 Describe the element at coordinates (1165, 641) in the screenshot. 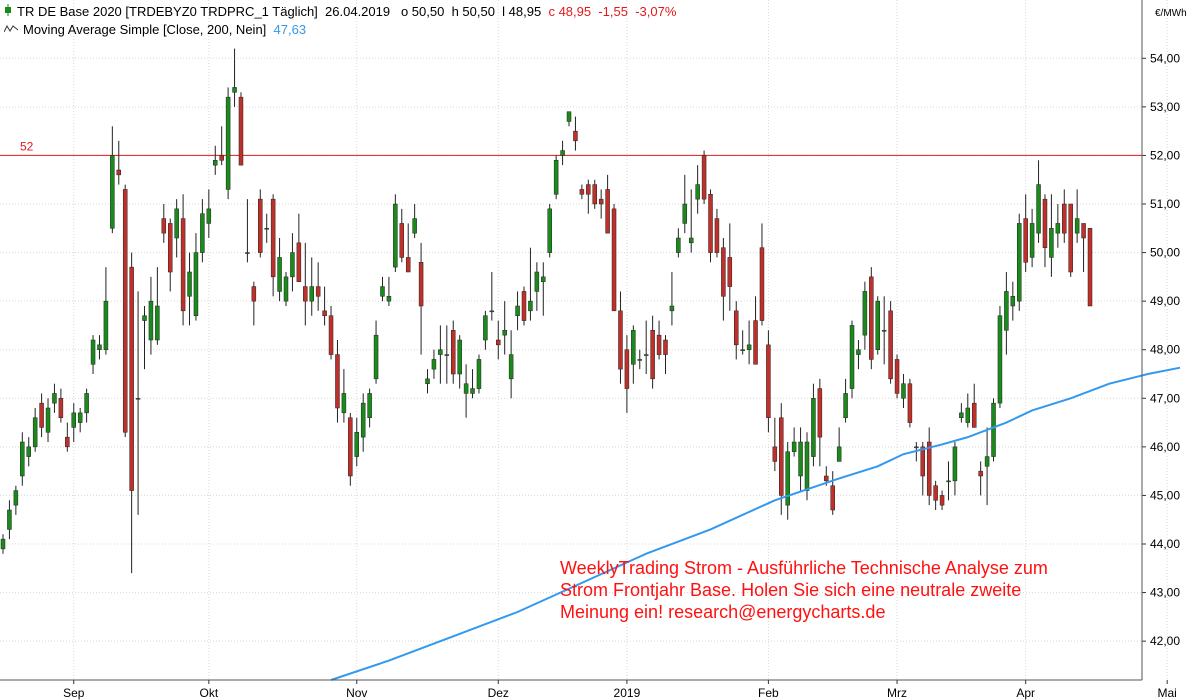

I see `y-tick-label: 42,00` at that location.